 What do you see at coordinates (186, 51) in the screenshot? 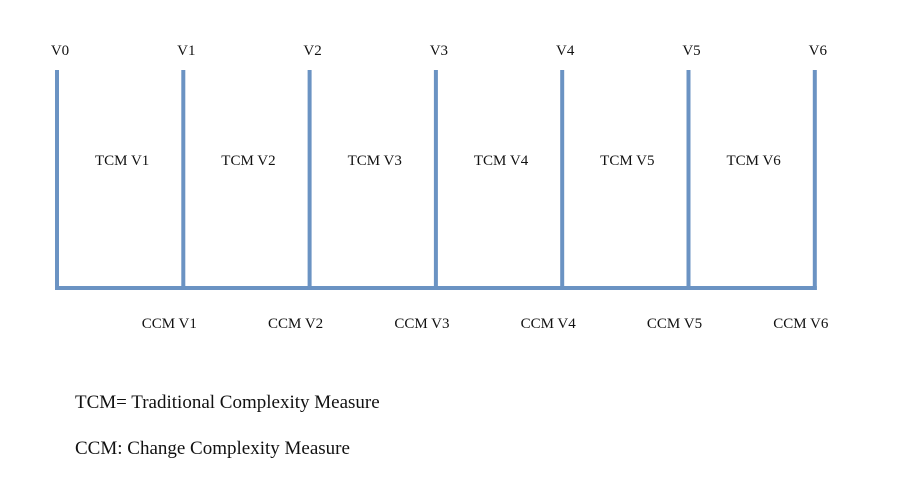
I see `version-label-v1: V1` at bounding box center [186, 51].